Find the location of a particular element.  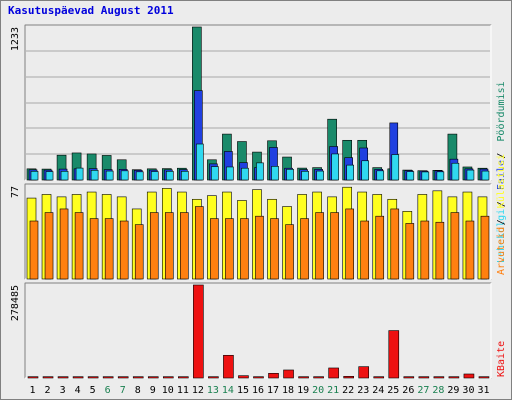

day-label-4: 4 is located at coordinates (78, 390).